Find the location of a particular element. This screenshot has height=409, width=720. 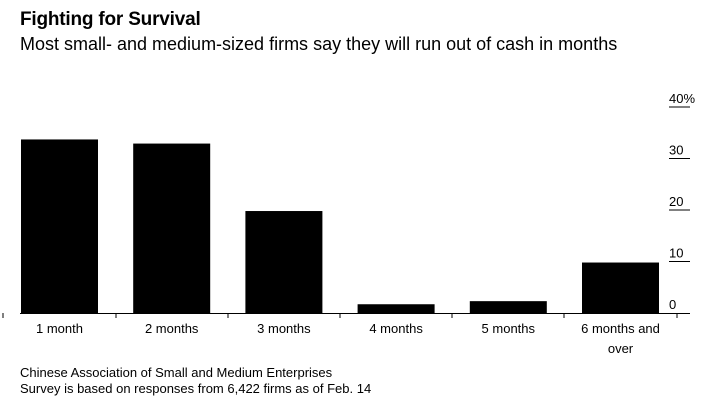

x-tick-label-line: 6 months and is located at coordinates (620, 328).